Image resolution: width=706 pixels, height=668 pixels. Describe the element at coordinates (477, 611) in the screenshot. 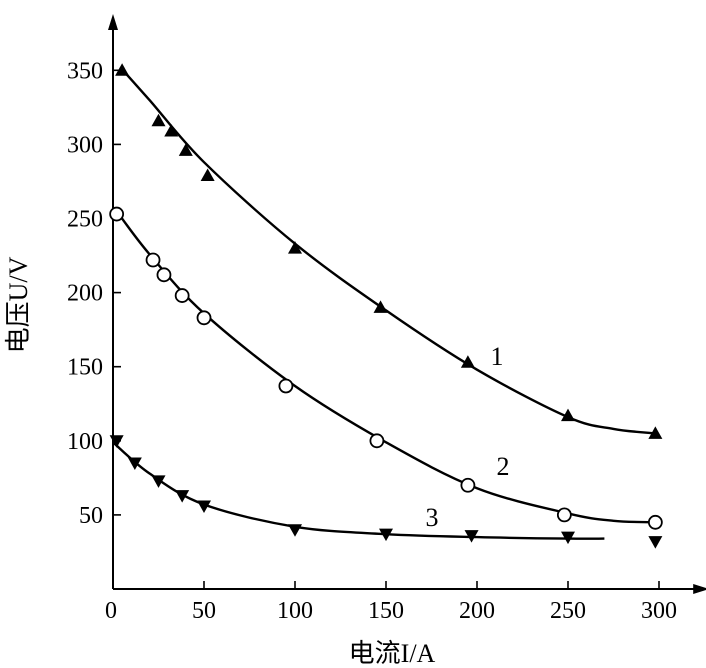

I see `x-tick-label: 200` at that location.